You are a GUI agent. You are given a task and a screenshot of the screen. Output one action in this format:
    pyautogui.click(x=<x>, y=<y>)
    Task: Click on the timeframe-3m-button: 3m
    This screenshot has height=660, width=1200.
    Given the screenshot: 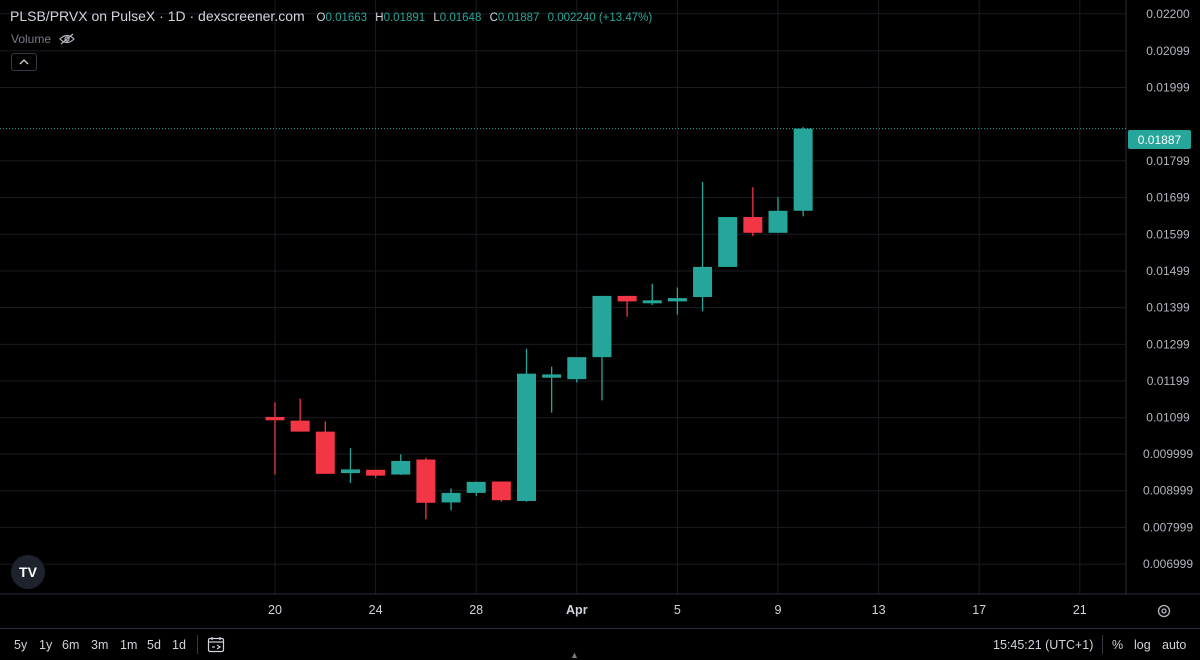 What is the action you would take?
    pyautogui.click(x=100, y=645)
    